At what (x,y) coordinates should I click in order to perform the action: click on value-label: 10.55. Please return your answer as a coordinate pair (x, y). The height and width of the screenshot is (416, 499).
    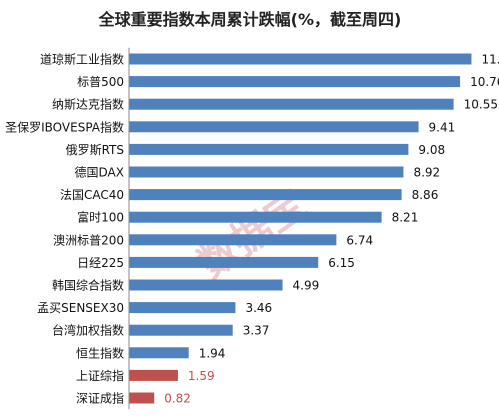
    Looking at the image, I should click on (481, 105).